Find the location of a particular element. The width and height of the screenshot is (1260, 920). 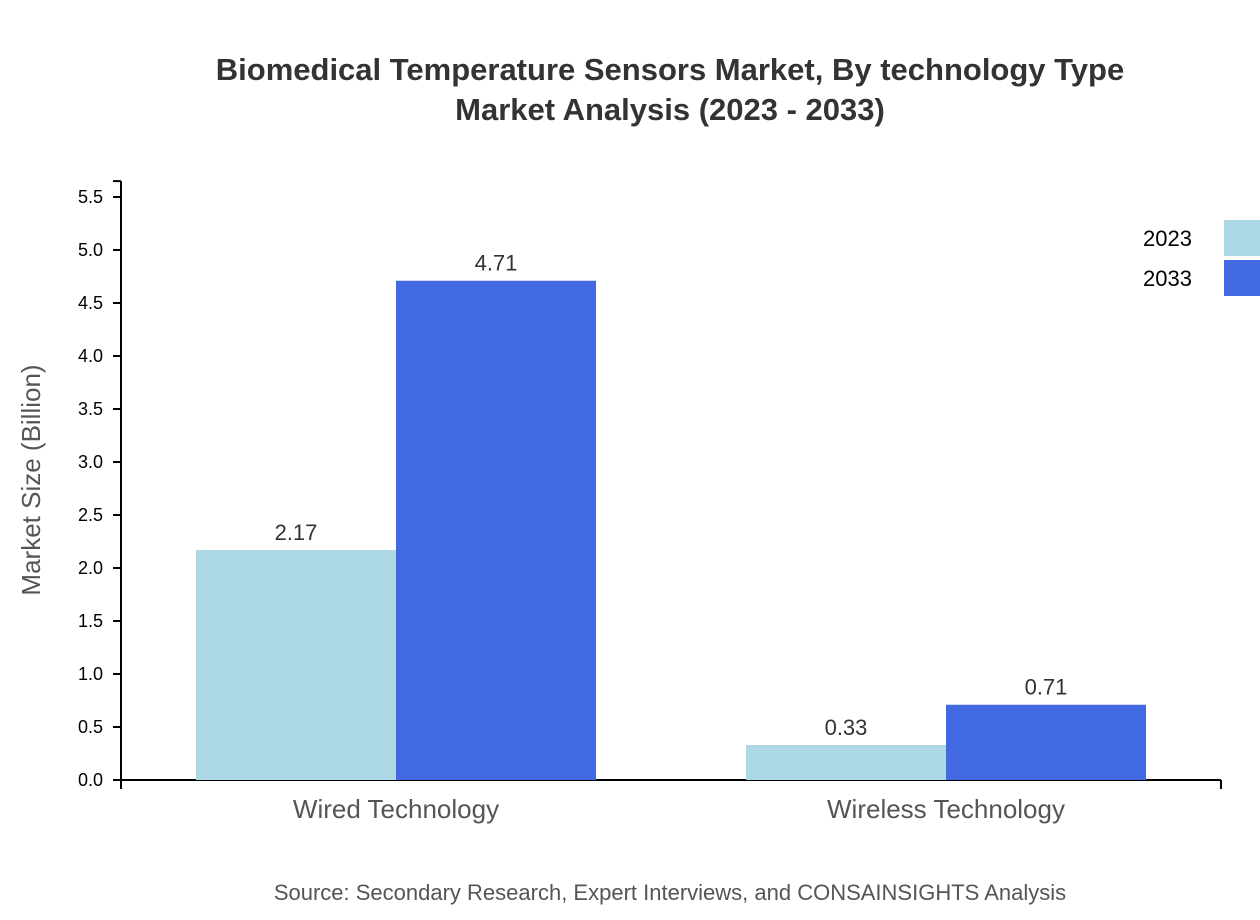

y-tick-label: 1.5 is located at coordinates (90, 621).